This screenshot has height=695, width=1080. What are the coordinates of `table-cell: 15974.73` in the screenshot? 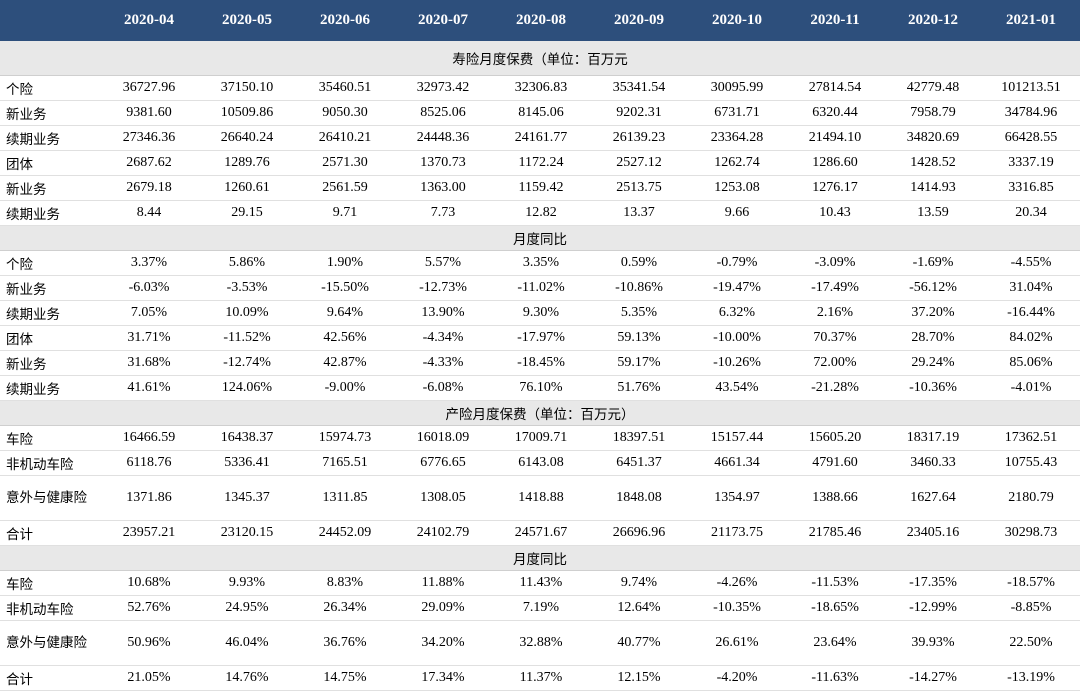 It's located at (345, 438).